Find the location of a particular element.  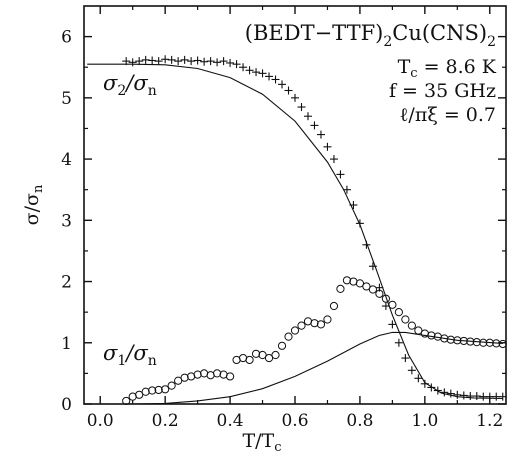

y-tick-label: 2 is located at coordinates (66, 283).